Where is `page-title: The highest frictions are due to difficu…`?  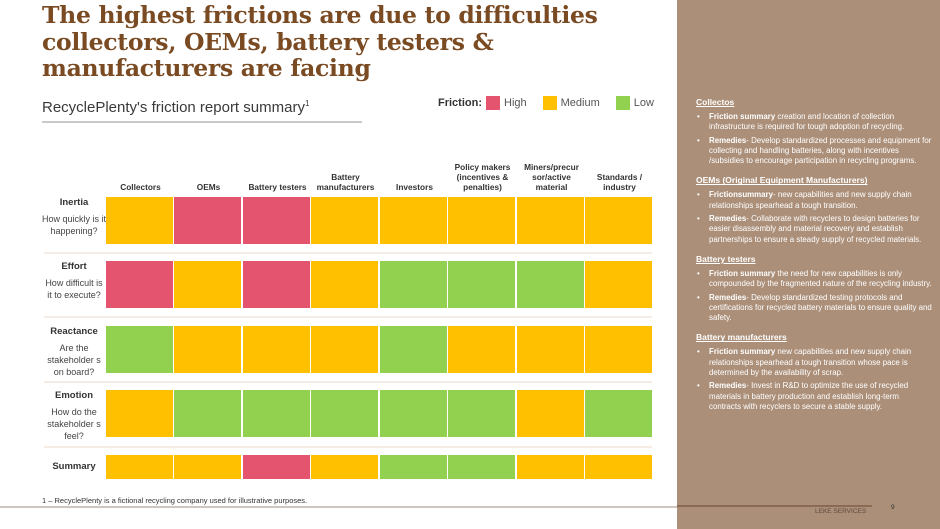 page-title: The highest frictions are due to difficu… is located at coordinates (320, 41).